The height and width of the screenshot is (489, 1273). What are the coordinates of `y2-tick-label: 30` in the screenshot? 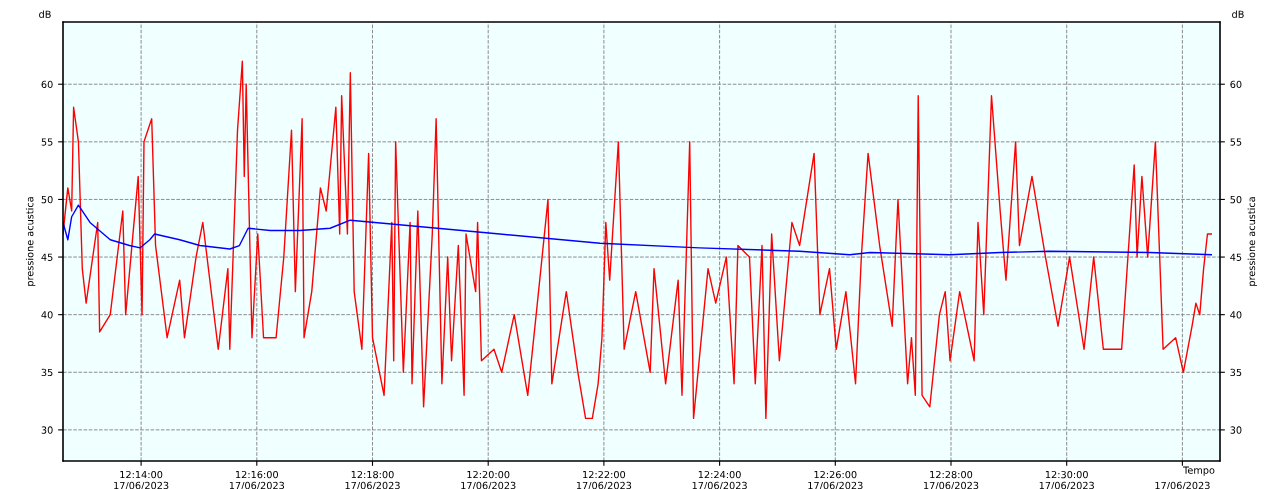 It's located at (1236, 430).